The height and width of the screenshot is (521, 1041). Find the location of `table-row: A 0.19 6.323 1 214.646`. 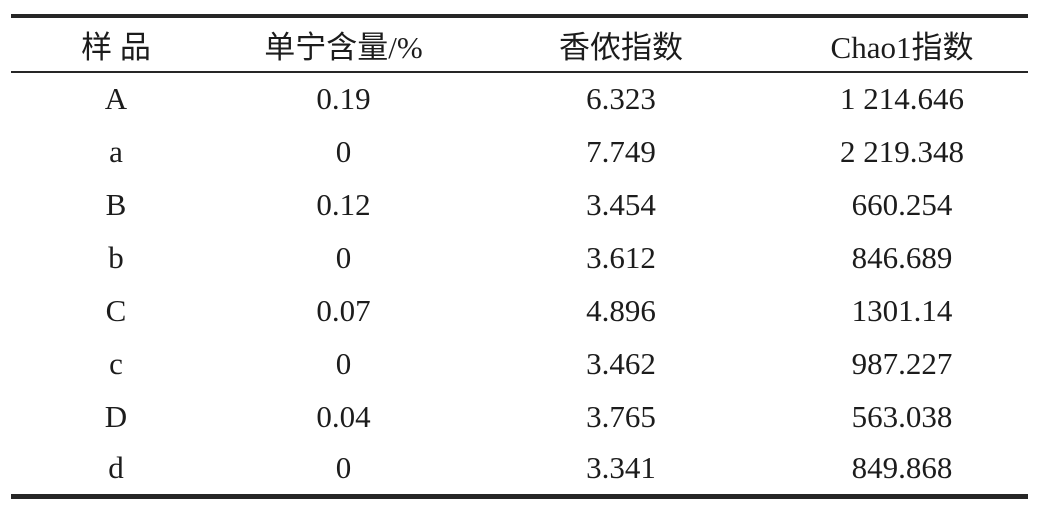

table-row: A 0.19 6.323 1 214.646 is located at coordinates (519, 98).